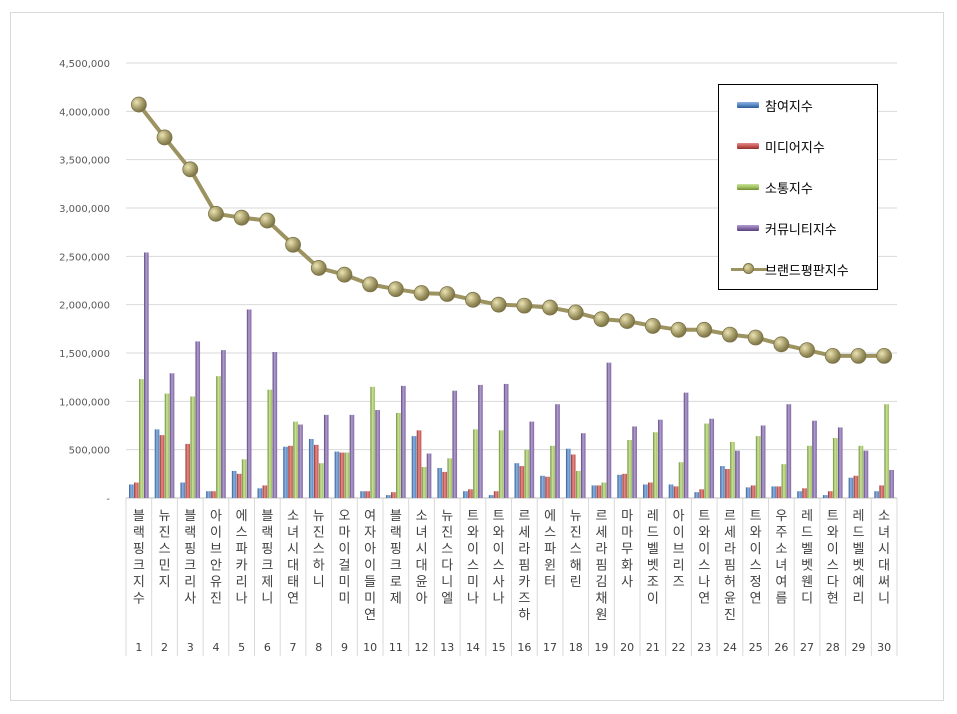 The width and height of the screenshot is (957, 714). What do you see at coordinates (318, 647) in the screenshot?
I see `x-rank-label: 8` at bounding box center [318, 647].